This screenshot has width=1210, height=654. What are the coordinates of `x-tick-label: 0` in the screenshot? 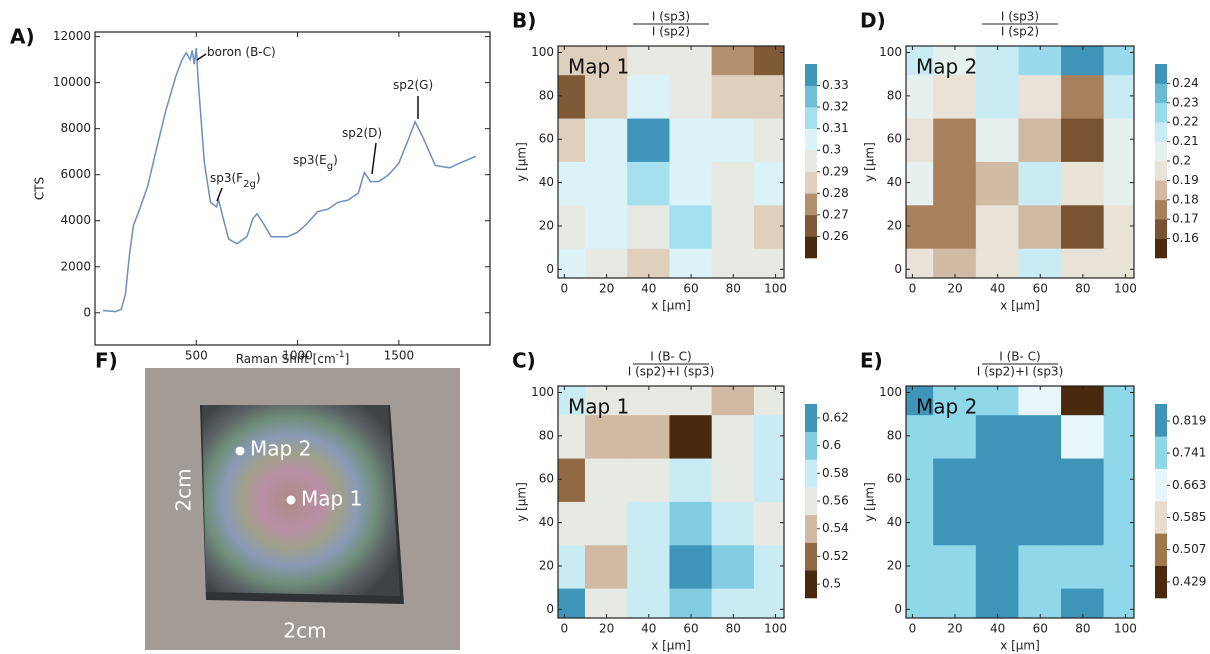 It's located at (565, 289).